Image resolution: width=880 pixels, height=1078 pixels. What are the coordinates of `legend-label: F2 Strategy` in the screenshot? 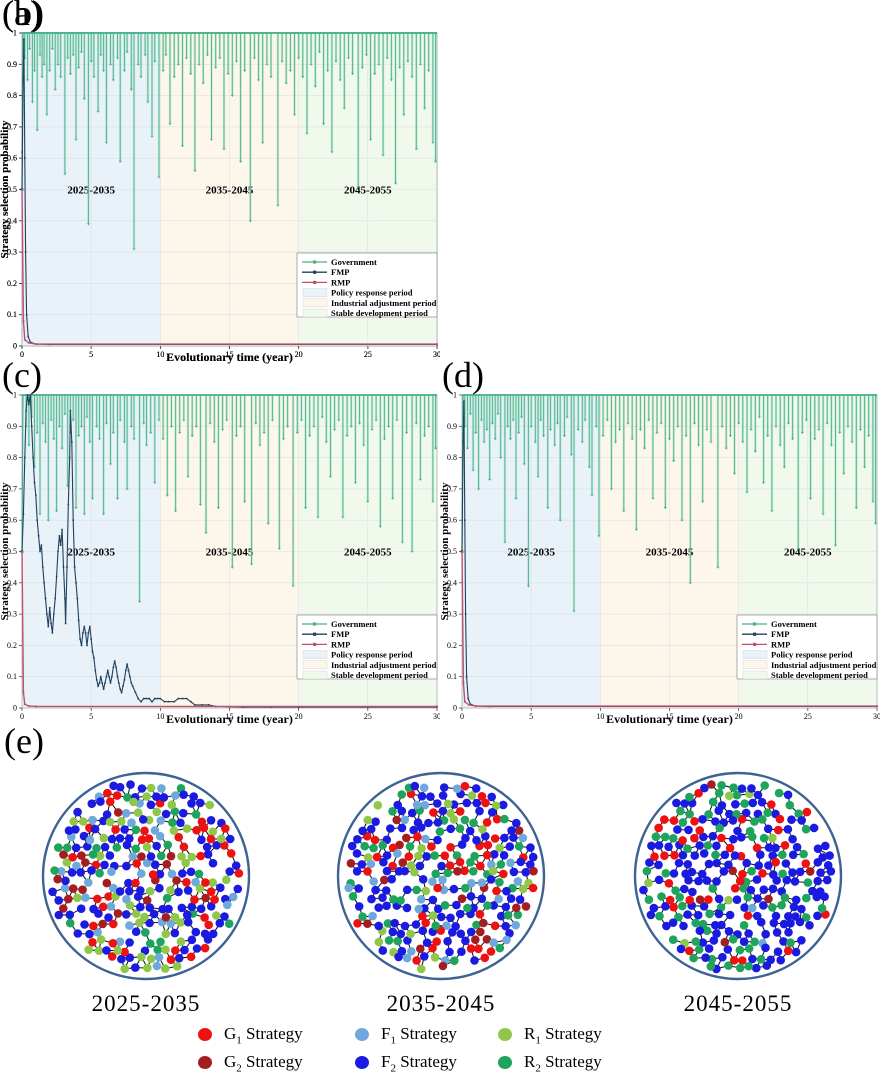 It's located at (419, 1063).